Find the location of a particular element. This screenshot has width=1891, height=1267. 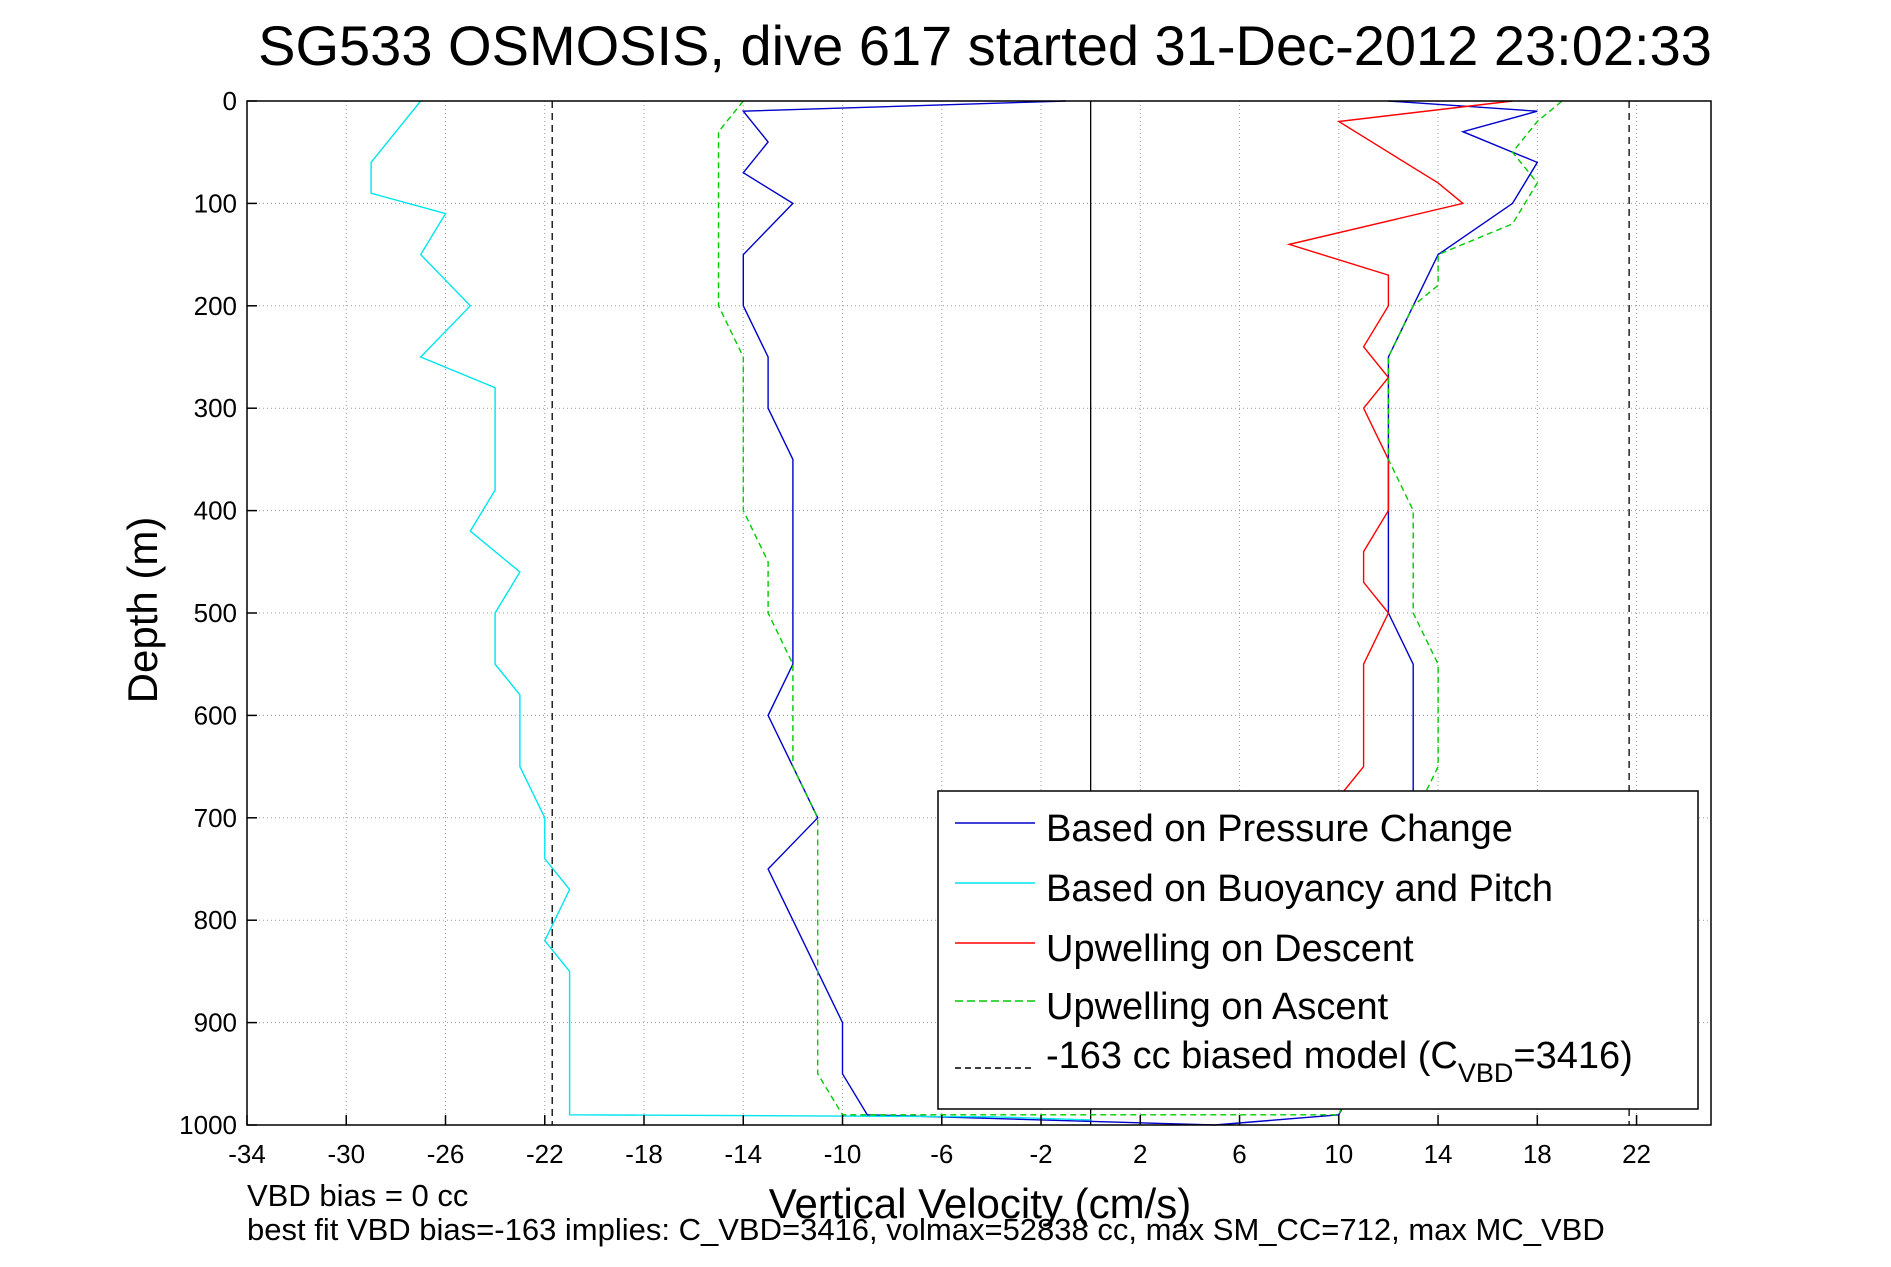

y-tick-label: 900 is located at coordinates (215, 1023).